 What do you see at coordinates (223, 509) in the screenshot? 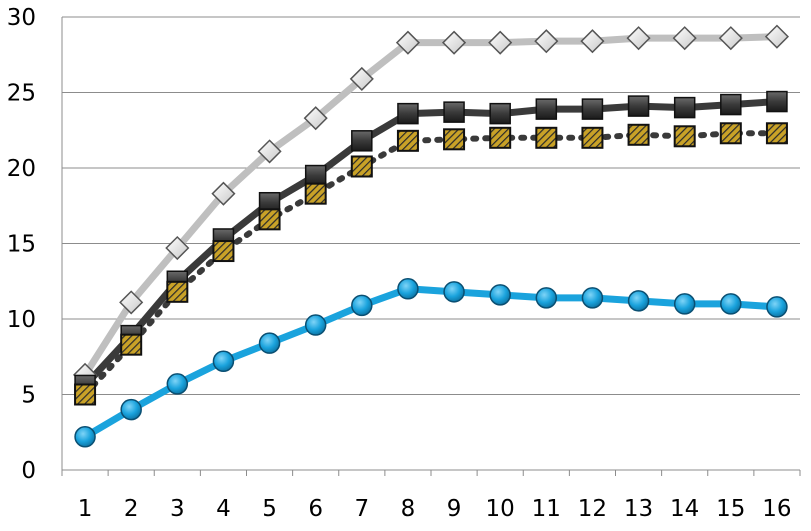
I see `x-tick-label: 4` at bounding box center [223, 509].